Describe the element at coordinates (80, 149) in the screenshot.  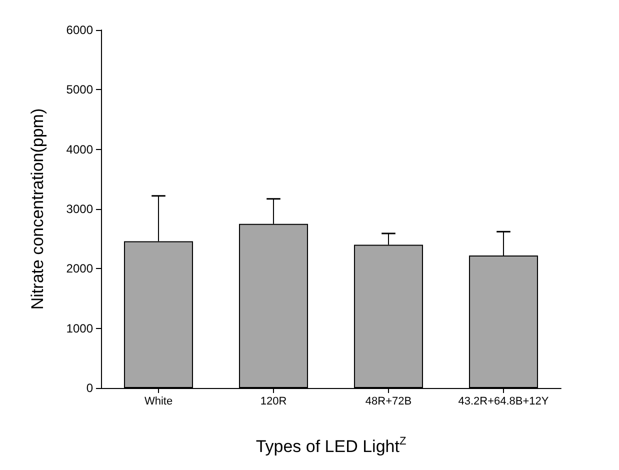
I see `y-tick-label: 4000` at that location.